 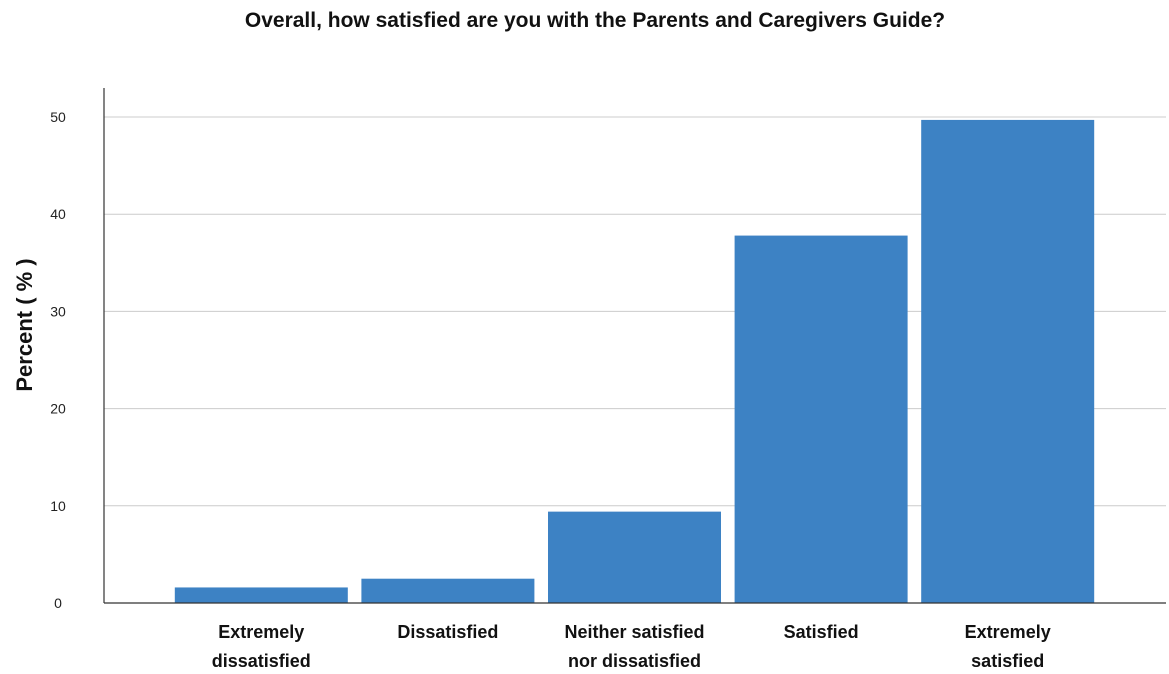 I want to click on y-tick-label: 0, so click(x=58, y=603).